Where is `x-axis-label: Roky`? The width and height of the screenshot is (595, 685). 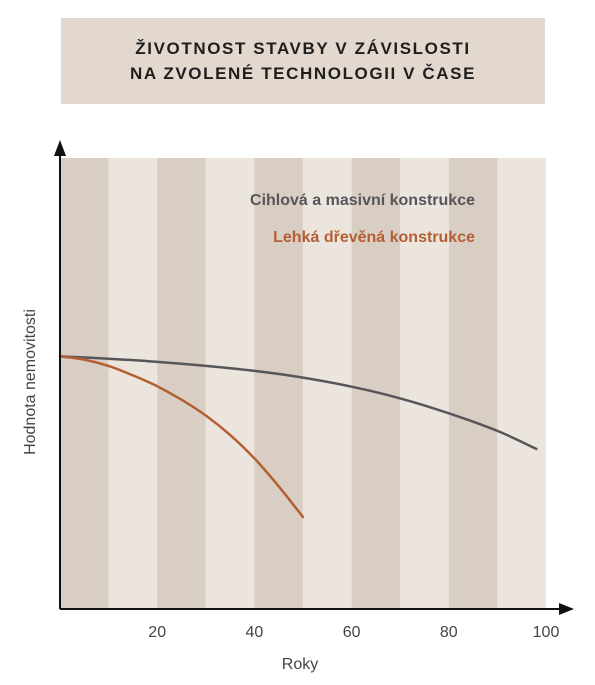
x-axis-label: Roky is located at coordinates (300, 664).